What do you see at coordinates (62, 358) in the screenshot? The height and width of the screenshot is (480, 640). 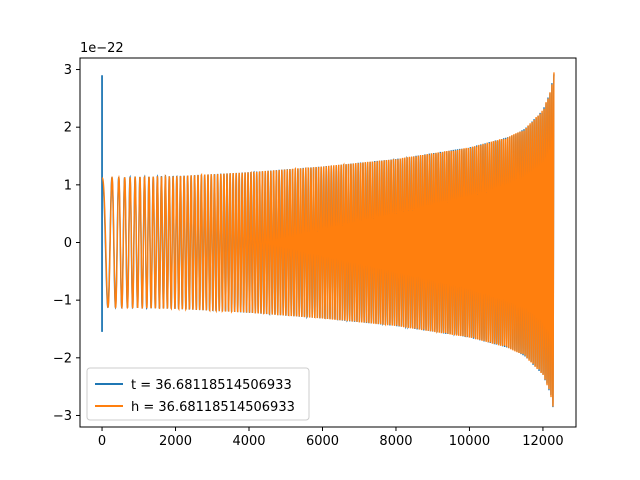 I see `y-tick-label: −2` at bounding box center [62, 358].